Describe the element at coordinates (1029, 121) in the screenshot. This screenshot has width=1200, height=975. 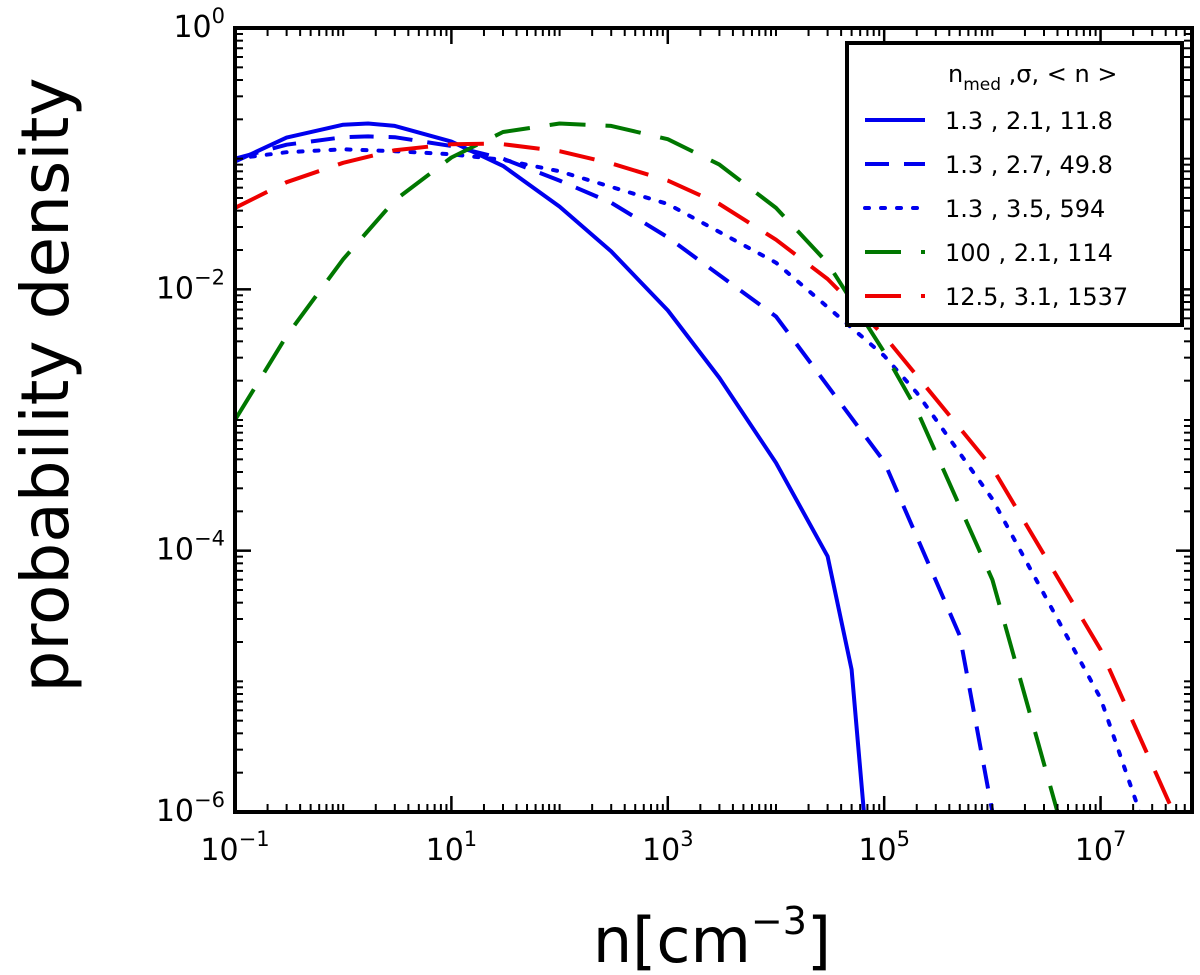
I see `legend-label-1: 1.3 , 2.1, 11.8` at that location.